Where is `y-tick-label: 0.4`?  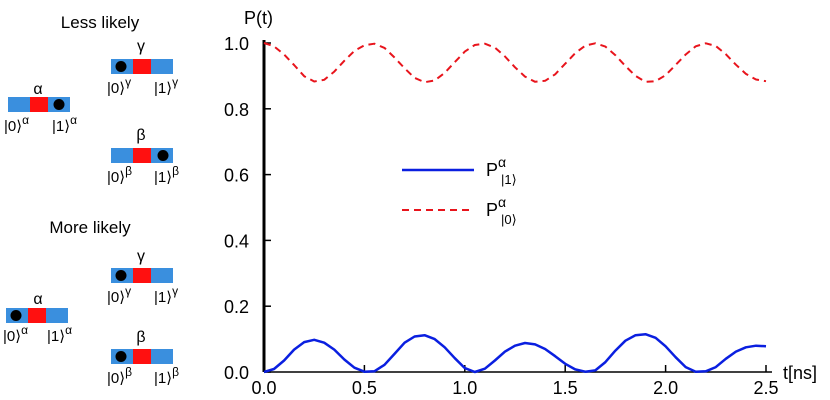
y-tick-label: 0.4 is located at coordinates (236, 241).